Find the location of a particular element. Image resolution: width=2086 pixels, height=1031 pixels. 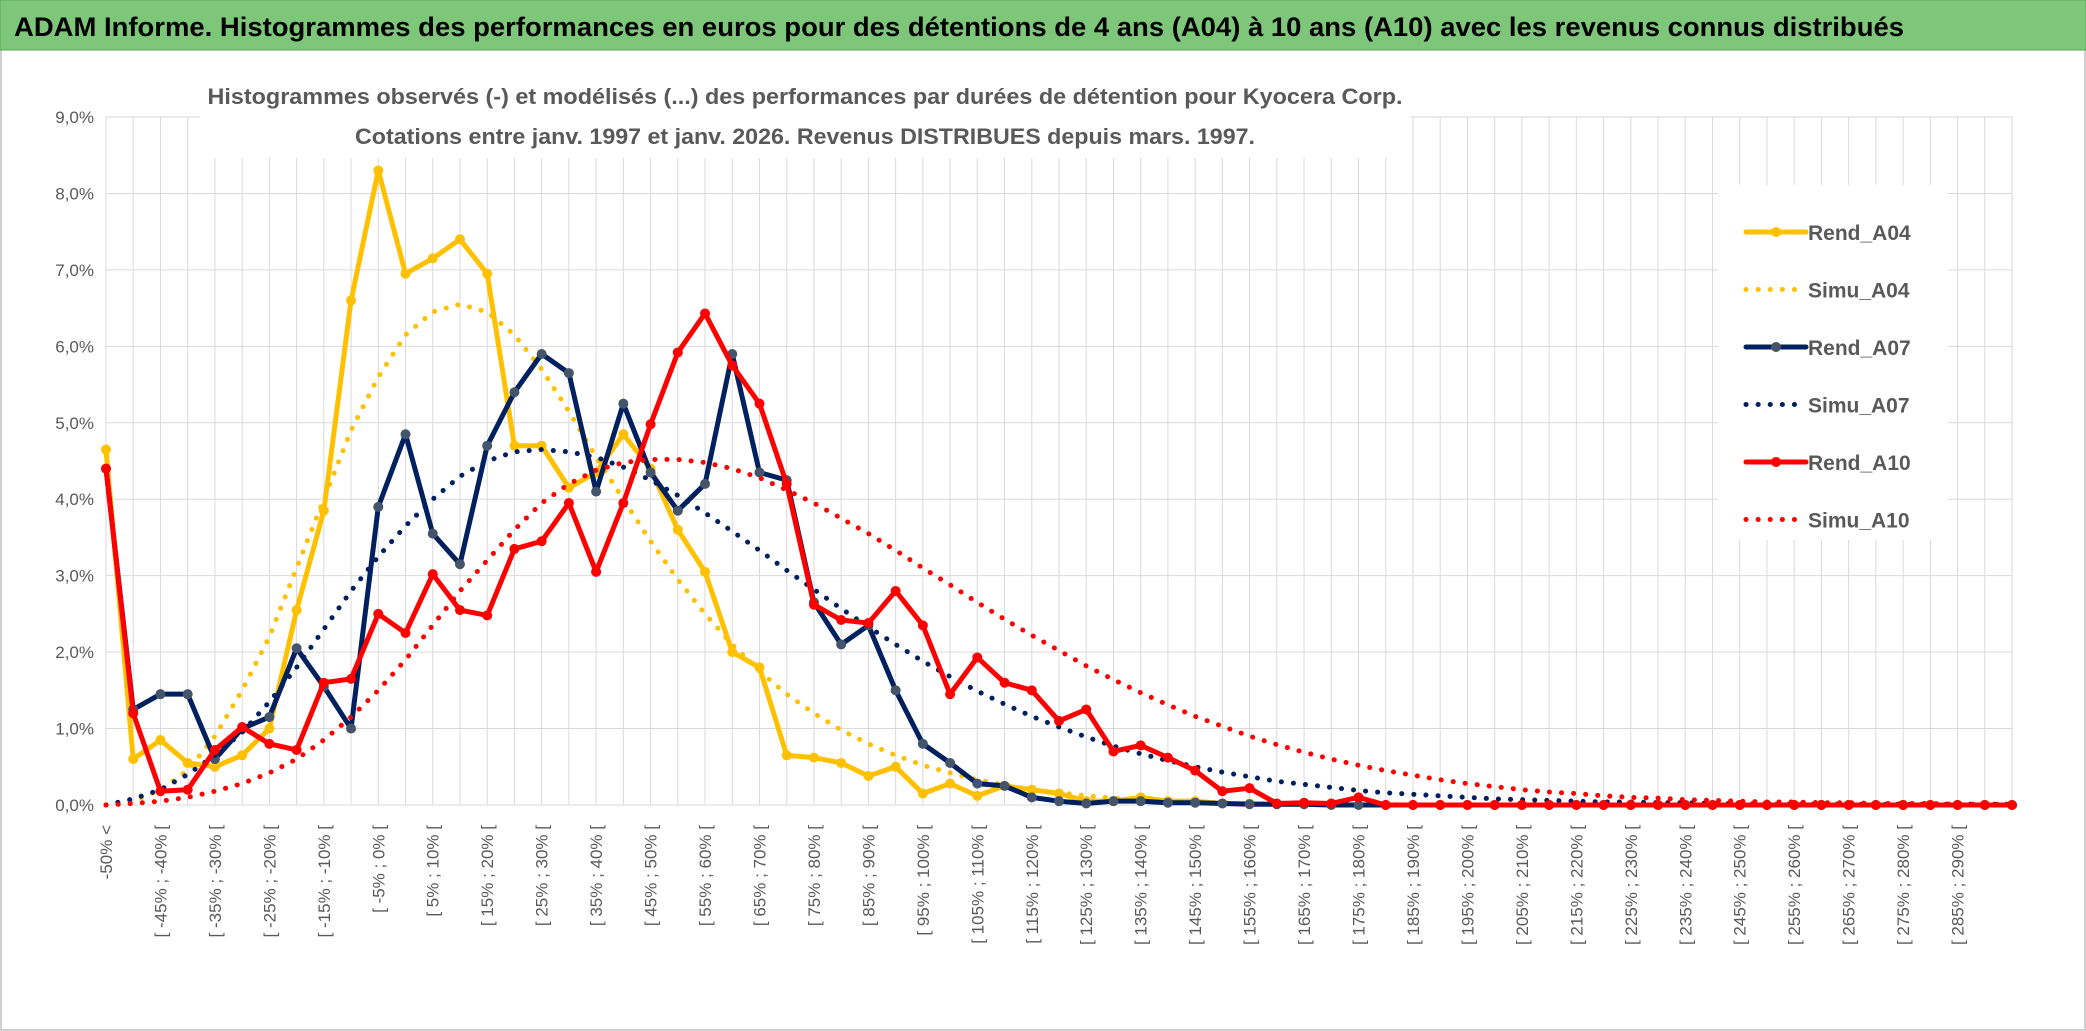

x-tick-label: [ 45% ; 50% [ is located at coordinates (651, 875).